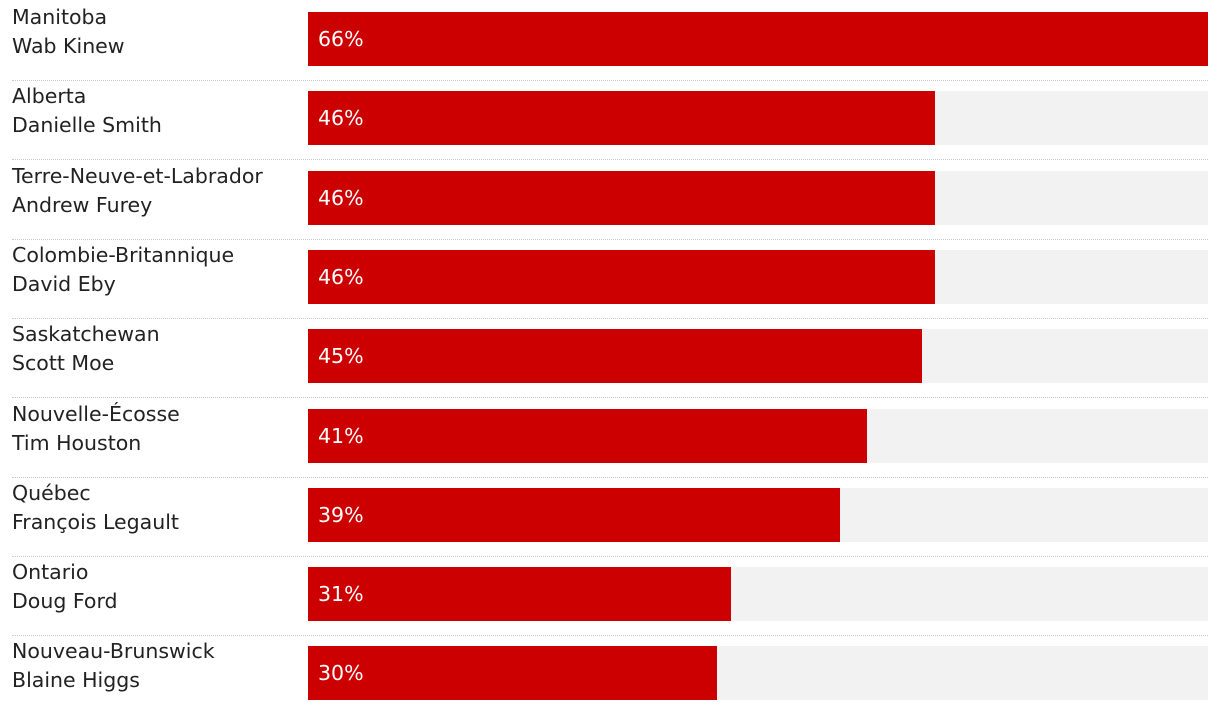  Describe the element at coordinates (341, 356) in the screenshot. I see `value-label: 45%` at that location.